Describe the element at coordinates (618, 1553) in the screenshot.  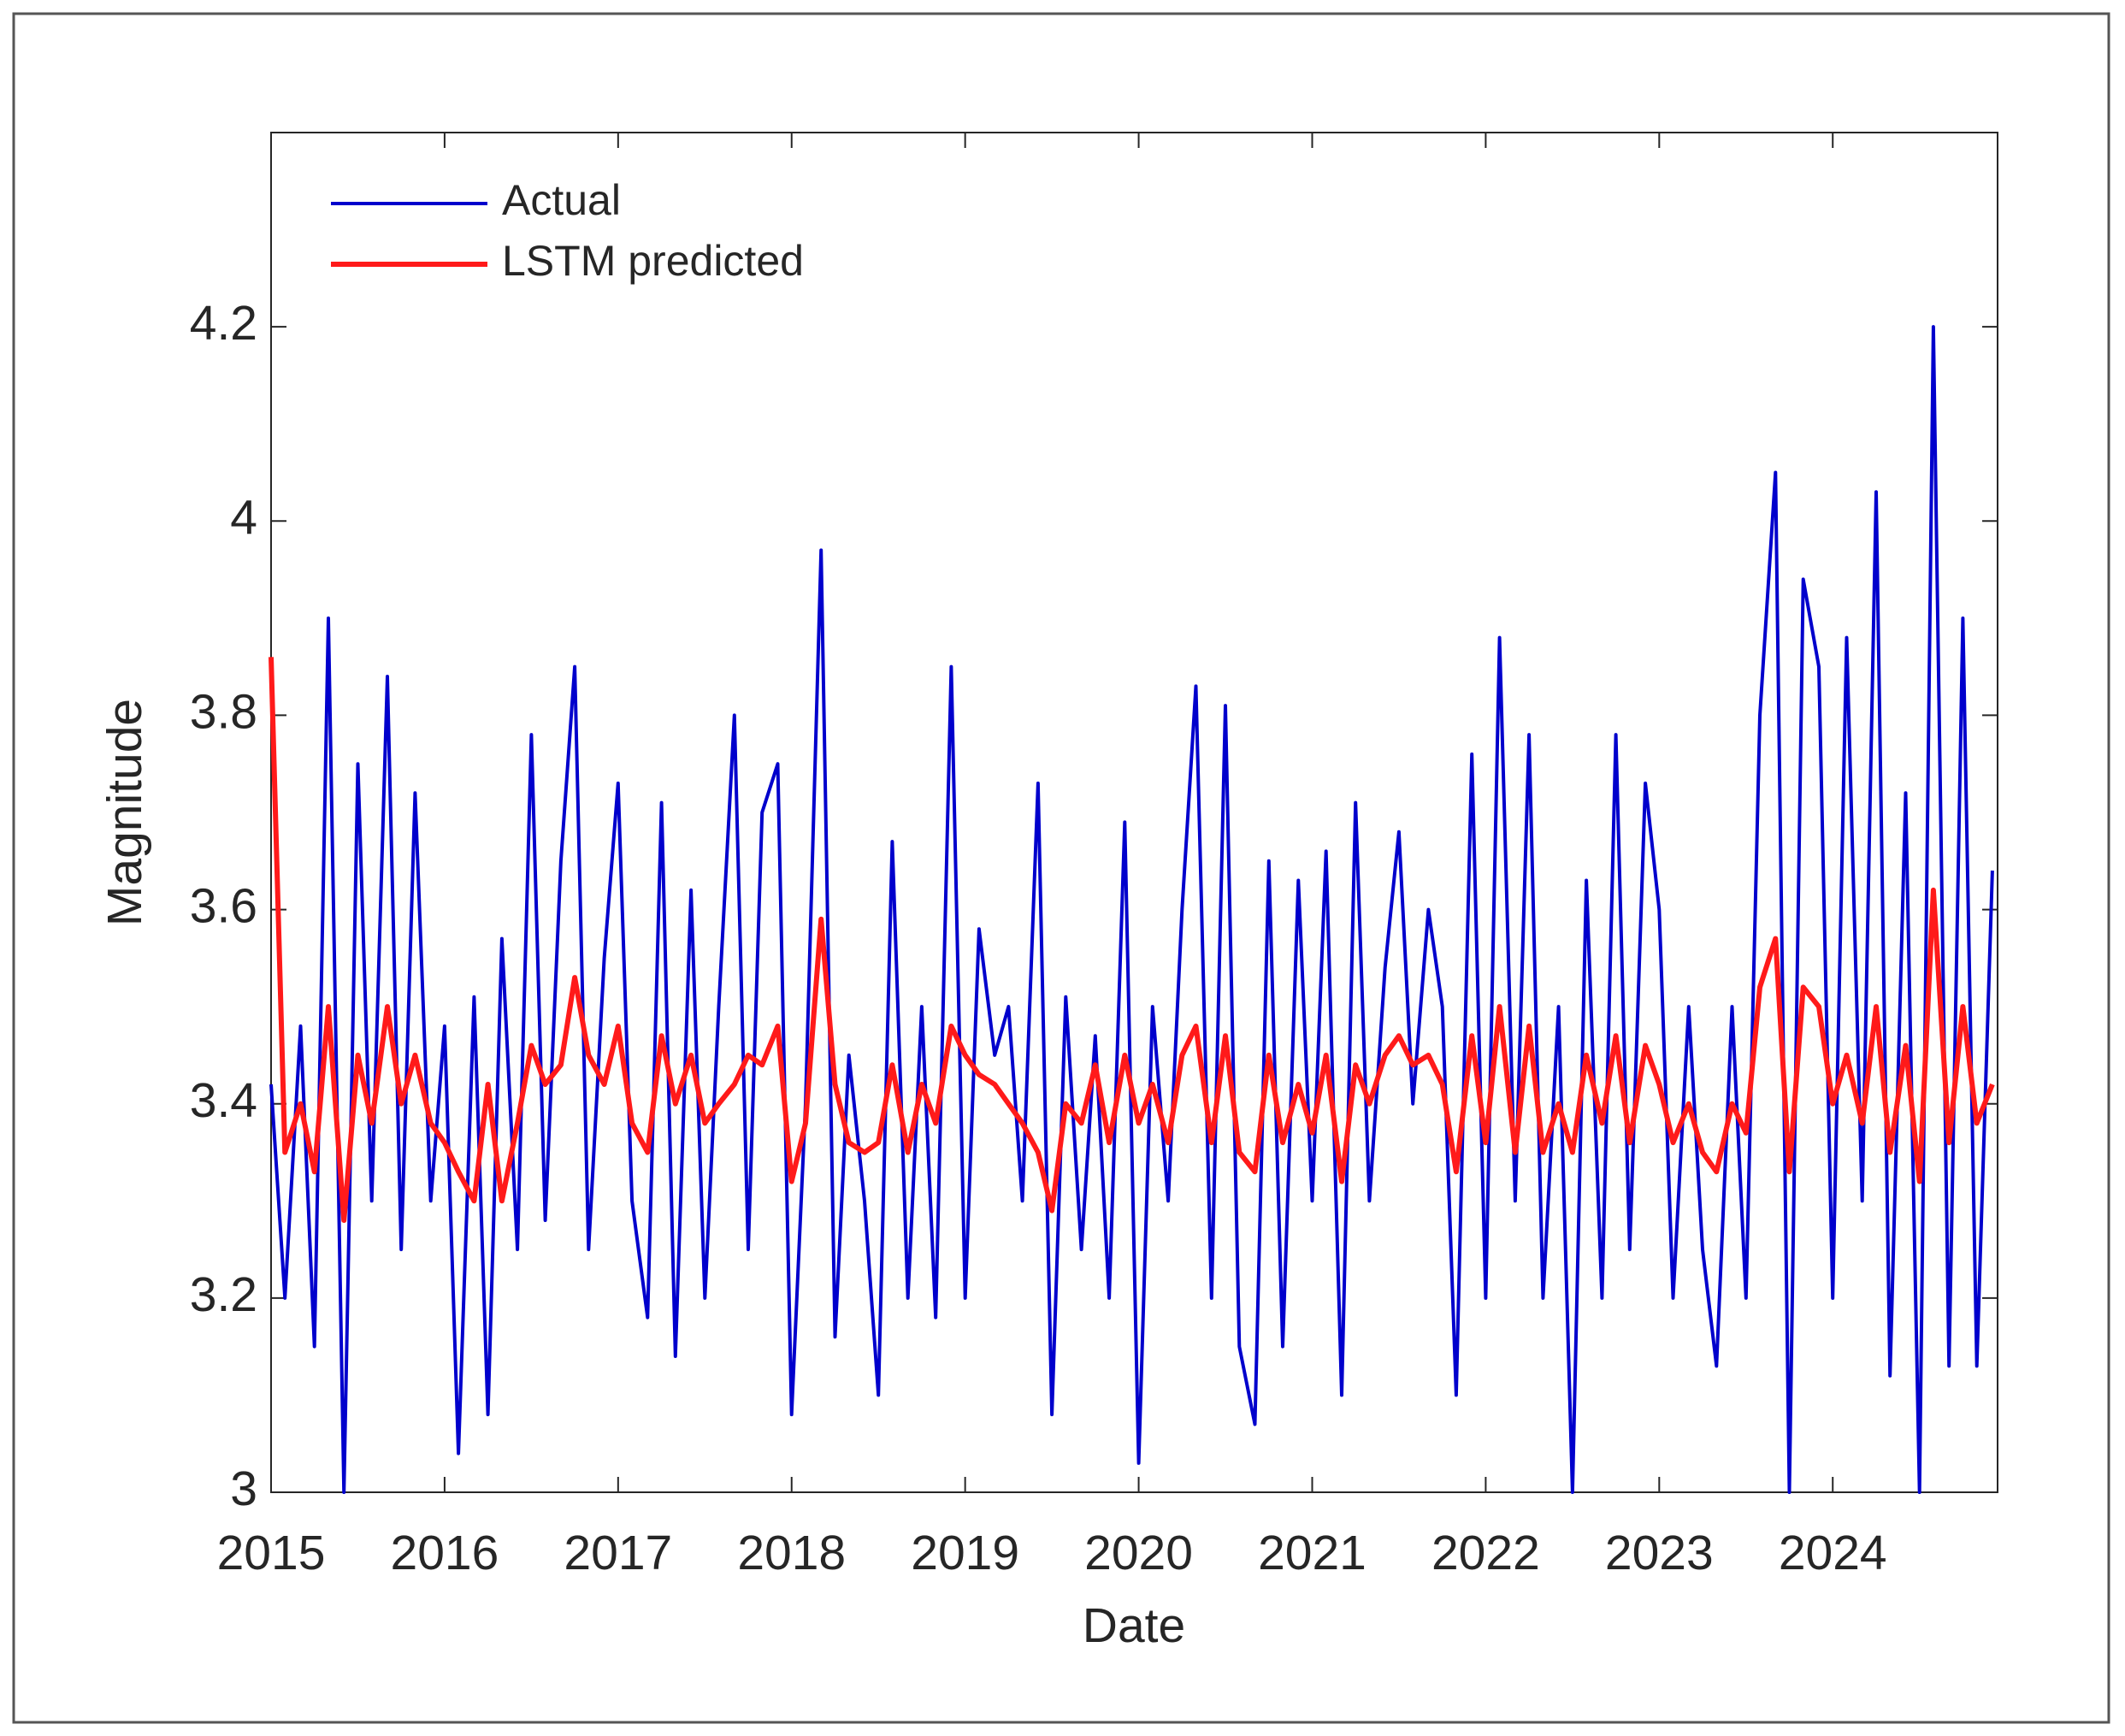
I see `x-tick-label: 2017` at that location.